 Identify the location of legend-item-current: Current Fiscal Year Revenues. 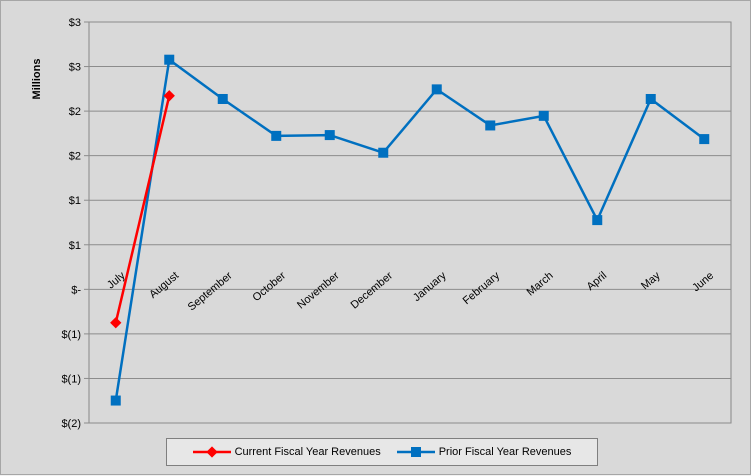
(286, 452).